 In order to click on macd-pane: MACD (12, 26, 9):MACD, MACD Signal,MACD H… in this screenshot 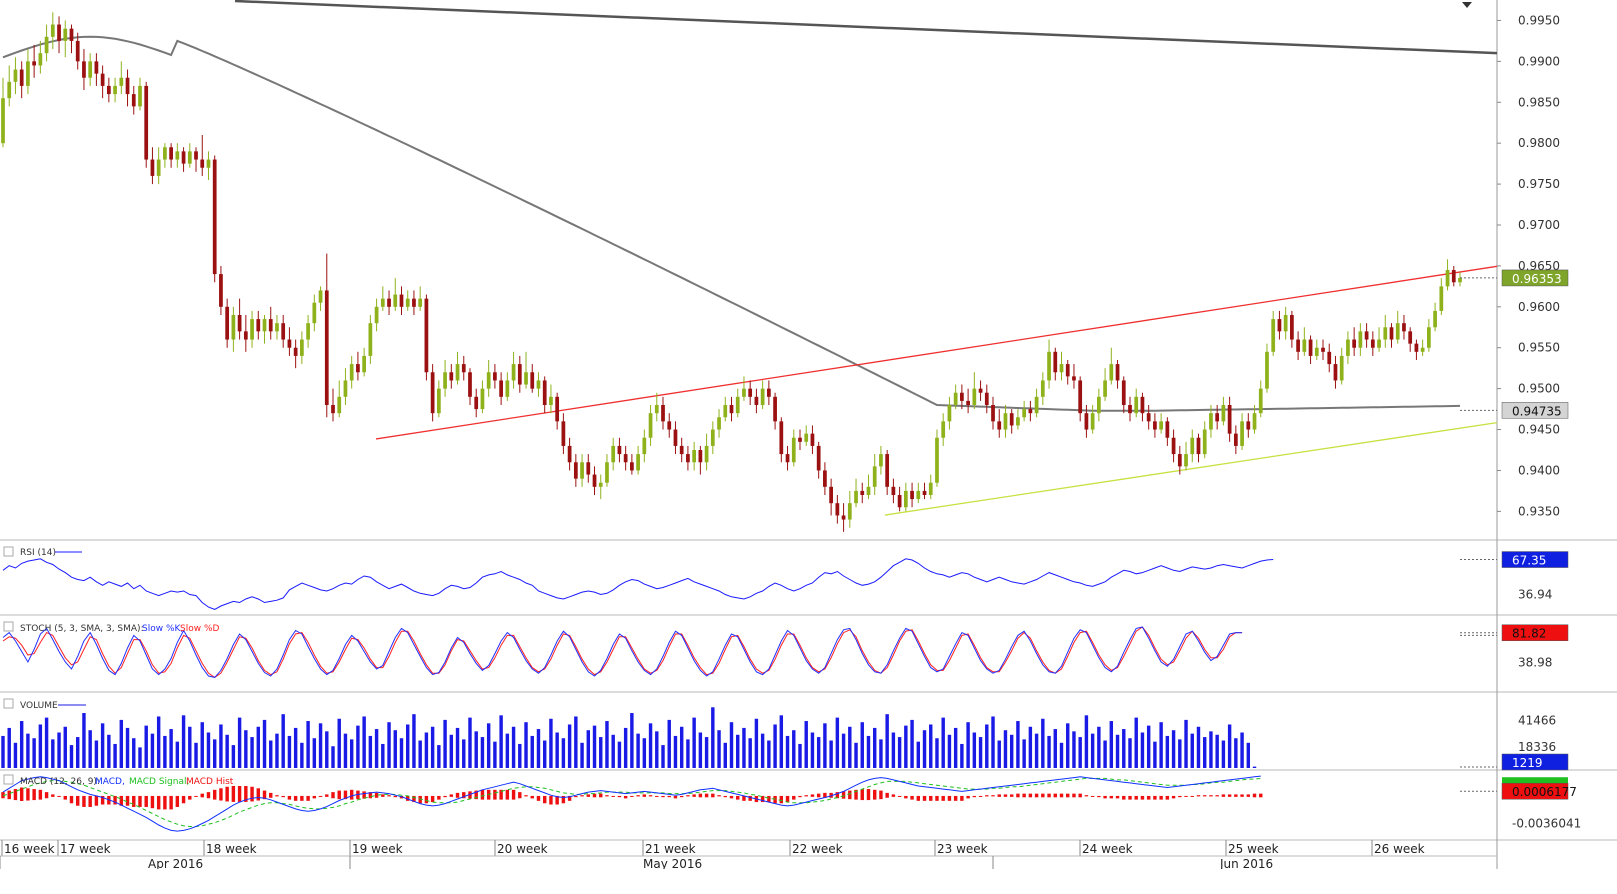, I will do `click(749, 803)`.